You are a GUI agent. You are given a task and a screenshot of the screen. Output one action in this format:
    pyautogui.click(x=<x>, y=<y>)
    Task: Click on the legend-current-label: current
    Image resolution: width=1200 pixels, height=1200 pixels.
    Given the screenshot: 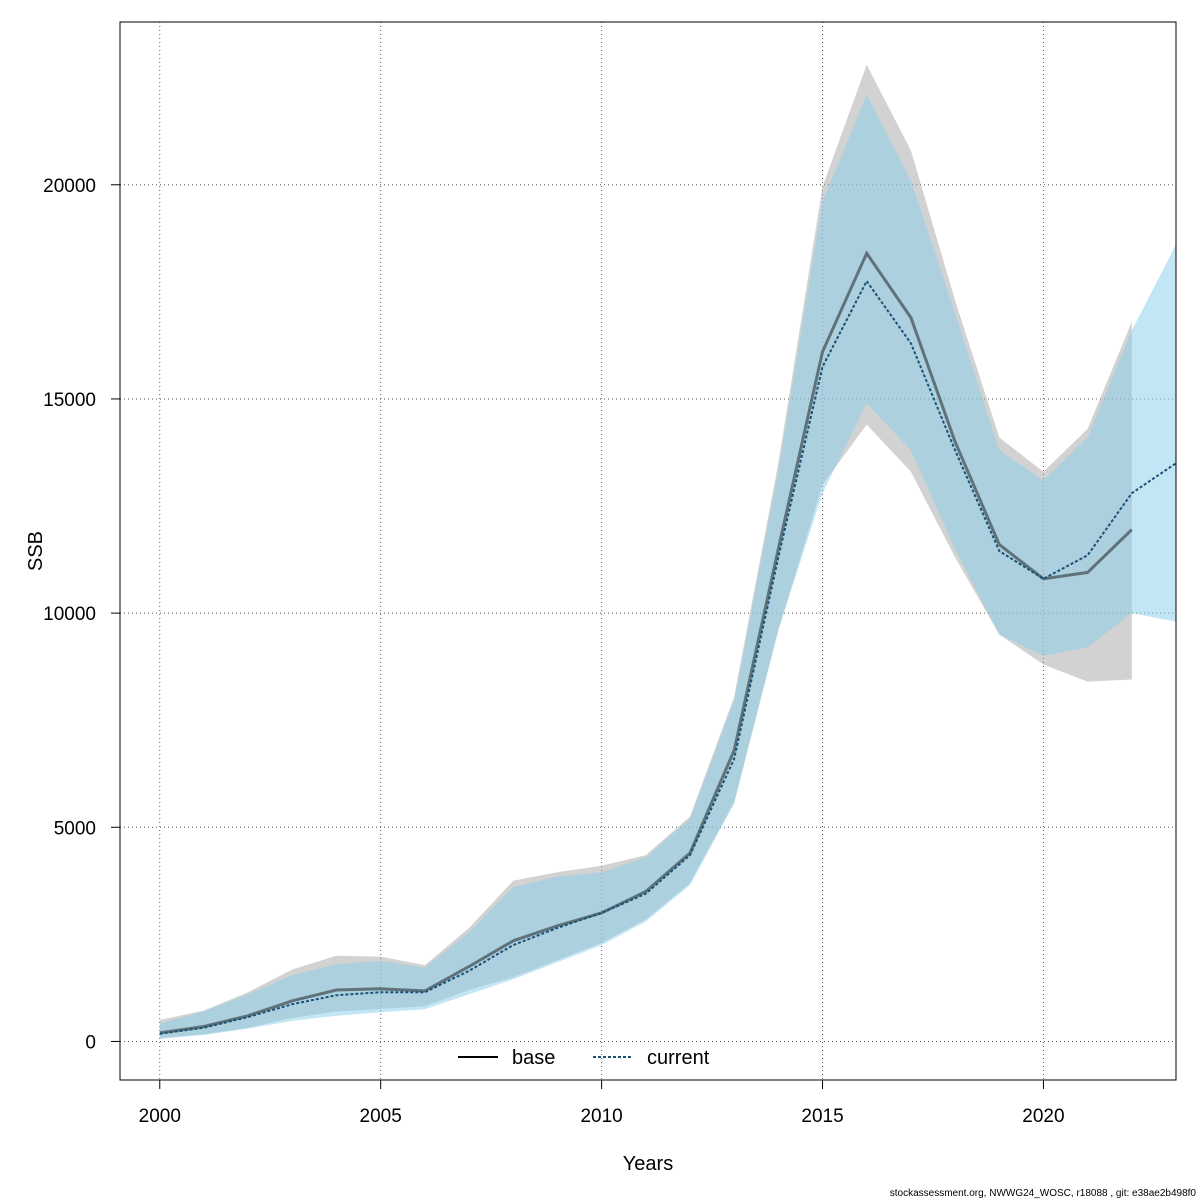 What is the action you would take?
    pyautogui.click(x=678, y=1058)
    